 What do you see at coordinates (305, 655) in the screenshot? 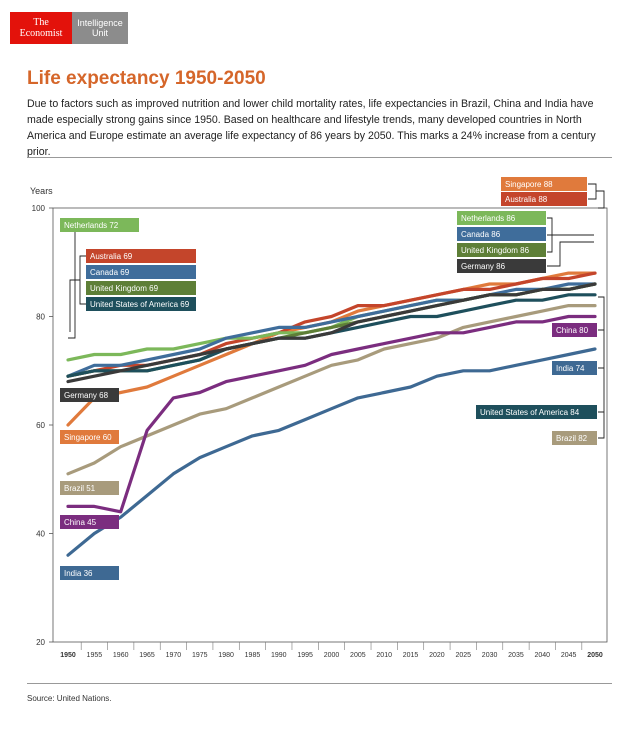
I see `x-tick-label: 1995` at bounding box center [305, 655].